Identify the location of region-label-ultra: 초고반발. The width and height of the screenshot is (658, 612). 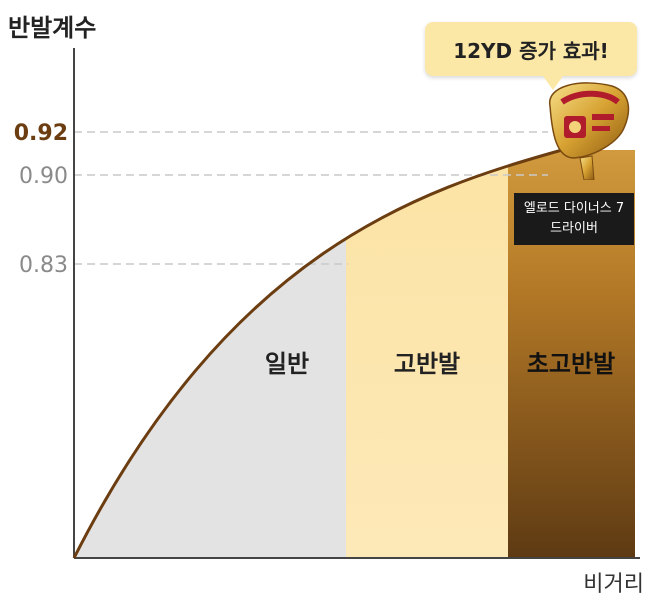
(571, 364).